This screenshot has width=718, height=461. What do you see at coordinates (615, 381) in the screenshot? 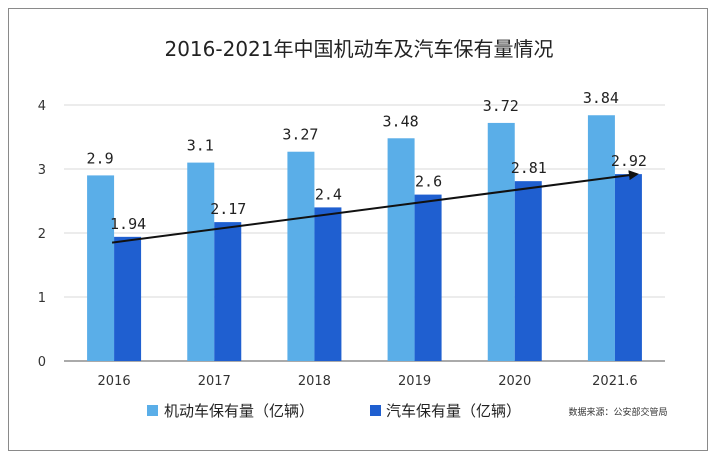
I see `x-tick-label: 2021.6` at bounding box center [615, 381].